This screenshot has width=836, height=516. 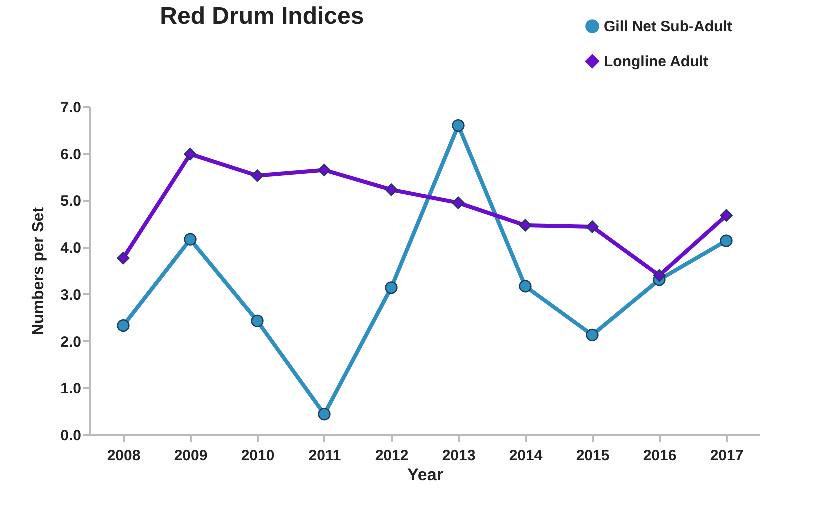 What do you see at coordinates (71, 342) in the screenshot?
I see `y-tick-label: 2.0` at bounding box center [71, 342].